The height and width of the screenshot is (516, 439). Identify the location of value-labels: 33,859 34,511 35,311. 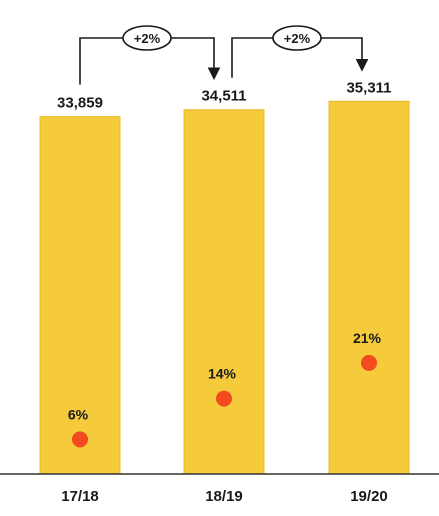
(224, 95).